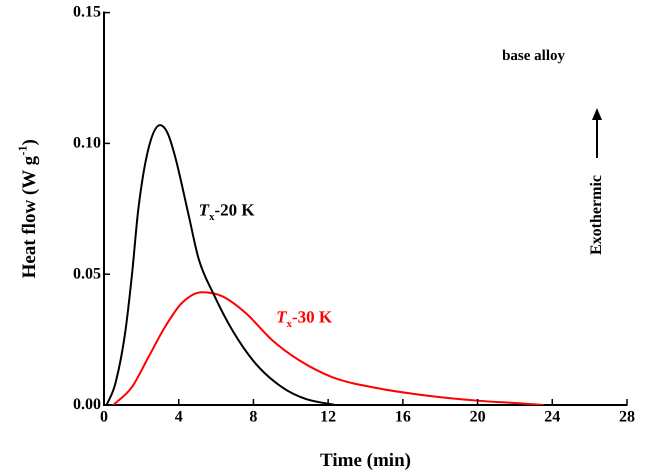 The height and width of the screenshot is (473, 648). I want to click on y-tick-label: 0.05, so click(87, 273).